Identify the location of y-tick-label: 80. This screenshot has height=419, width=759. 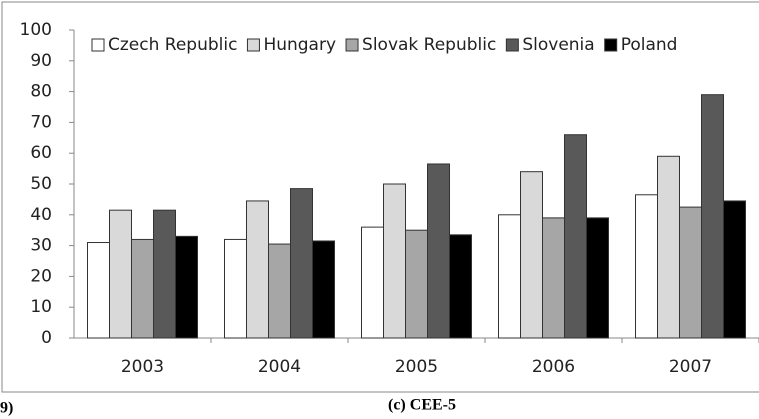
(41, 92).